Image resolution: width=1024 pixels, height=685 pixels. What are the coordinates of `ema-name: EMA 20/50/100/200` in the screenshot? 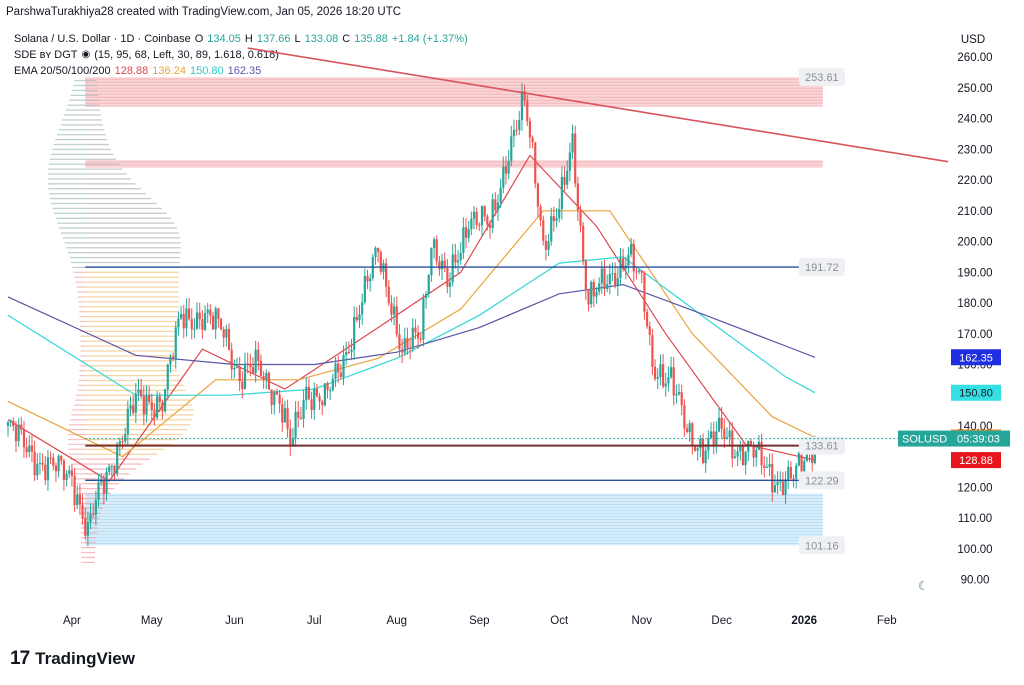 It's located at (62, 71).